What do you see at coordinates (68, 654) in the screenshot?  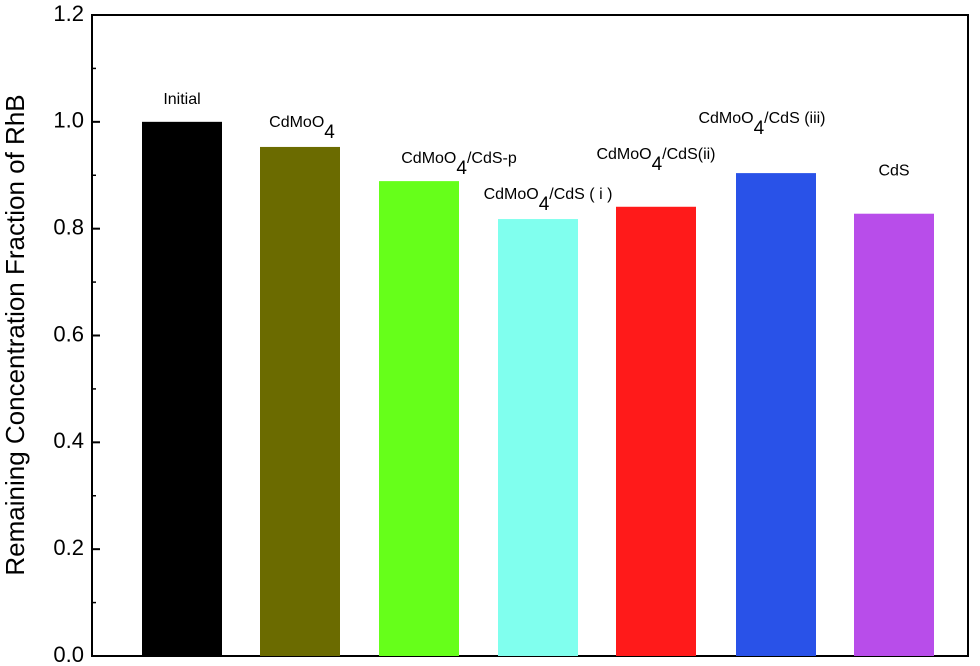 I see `y-tick-label: 0.0` at bounding box center [68, 654].